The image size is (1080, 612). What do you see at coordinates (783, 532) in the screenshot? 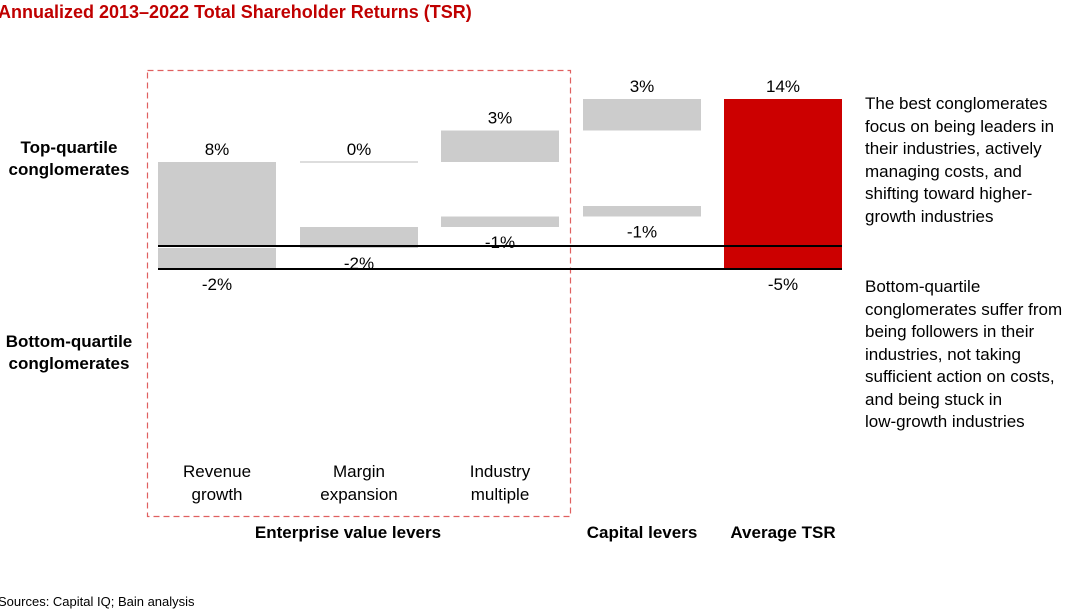
I see `group-label-average-tsr: Average TSR` at bounding box center [783, 532].